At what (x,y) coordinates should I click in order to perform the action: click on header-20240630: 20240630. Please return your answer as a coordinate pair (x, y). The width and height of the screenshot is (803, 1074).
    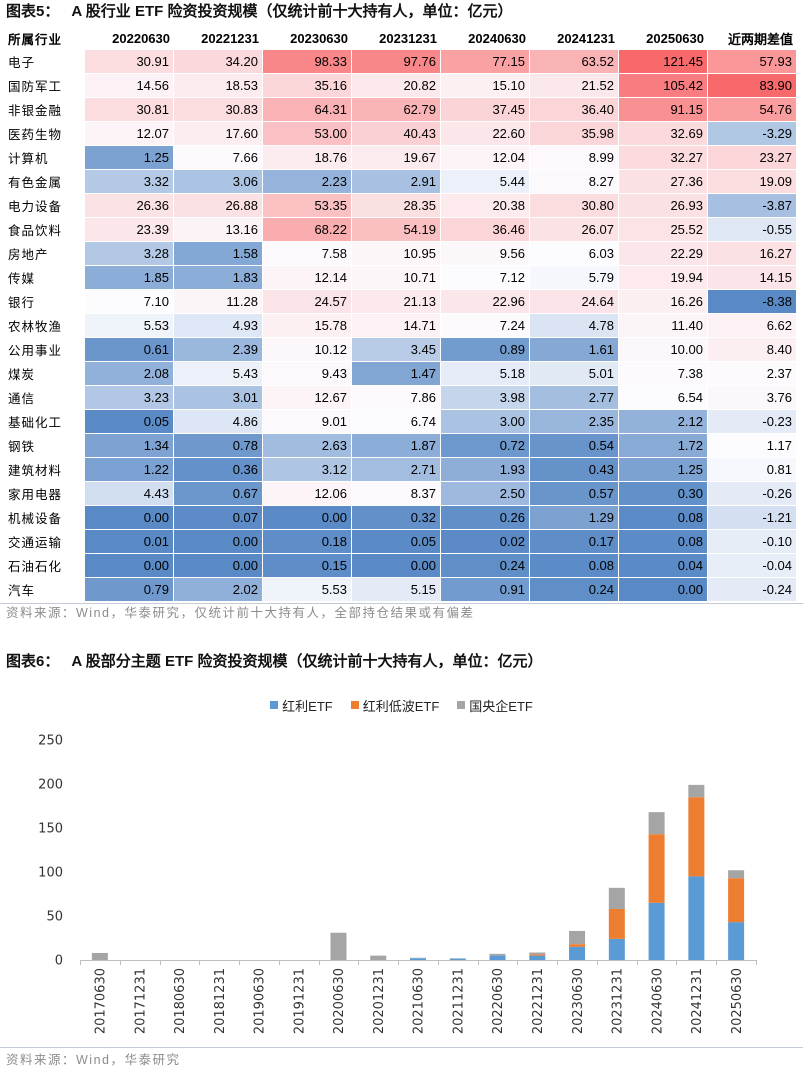
    Looking at the image, I should click on (497, 38).